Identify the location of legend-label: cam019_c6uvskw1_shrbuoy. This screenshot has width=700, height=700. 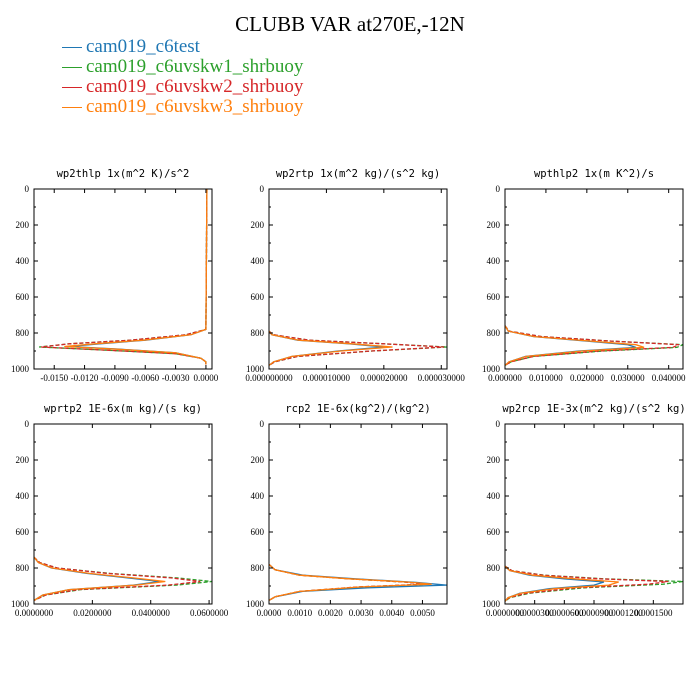
(195, 66).